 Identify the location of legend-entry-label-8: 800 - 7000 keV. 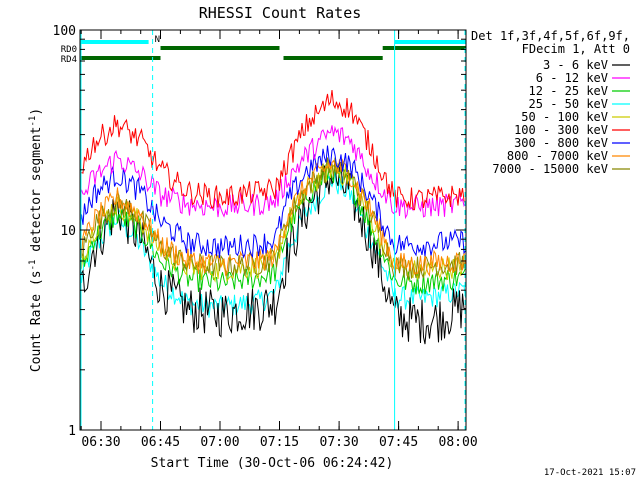
(557, 156).